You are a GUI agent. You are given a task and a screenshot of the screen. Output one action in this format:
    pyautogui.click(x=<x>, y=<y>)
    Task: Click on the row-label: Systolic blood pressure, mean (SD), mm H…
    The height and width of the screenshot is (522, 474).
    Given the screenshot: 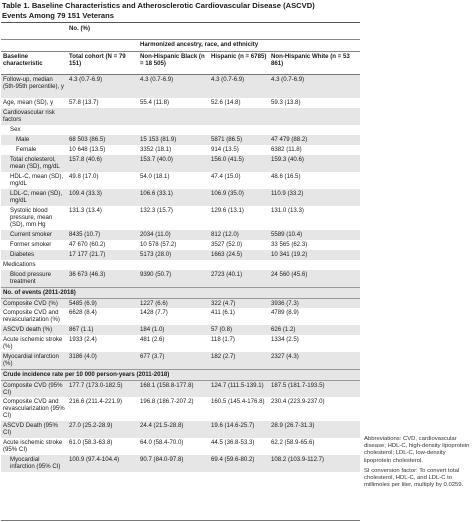 What is the action you would take?
    pyautogui.click(x=34, y=218)
    